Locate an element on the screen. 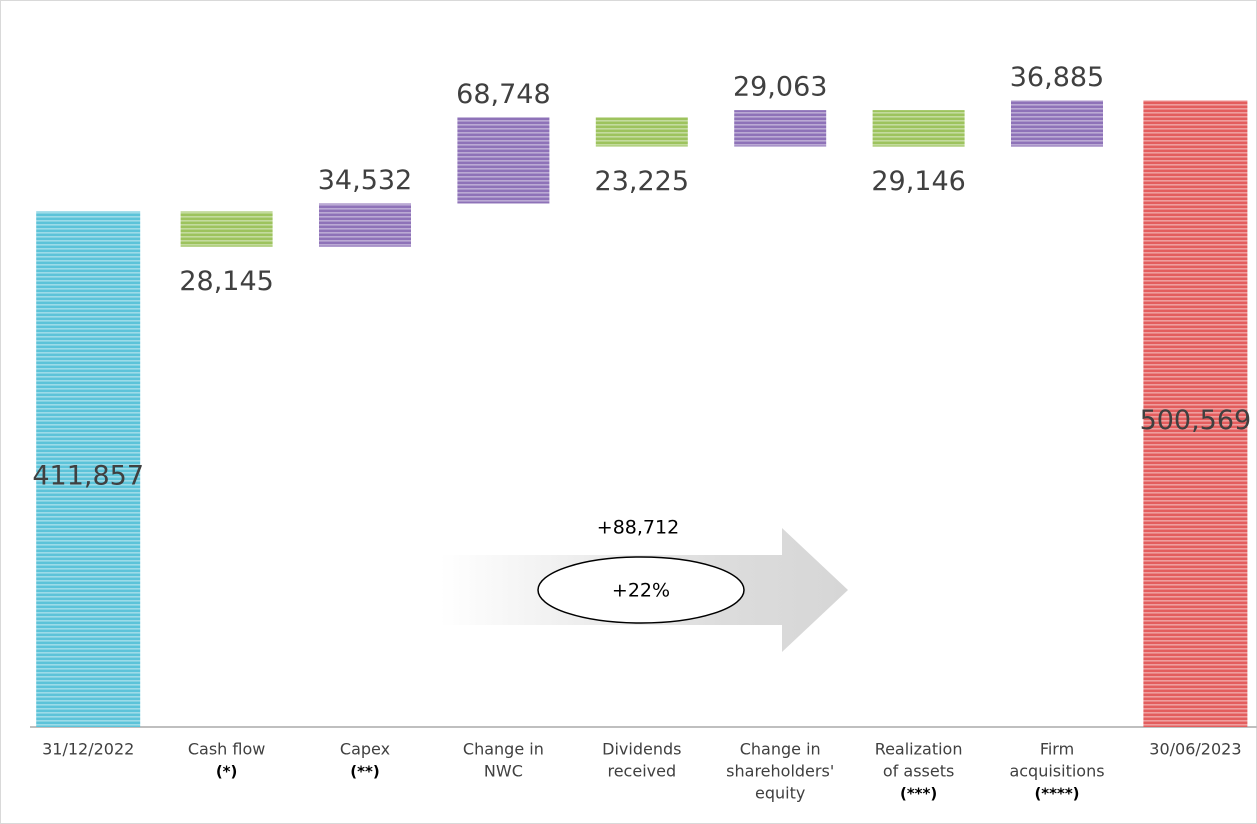 This screenshot has height=824, width=1257. category-note: (*) is located at coordinates (227, 772).